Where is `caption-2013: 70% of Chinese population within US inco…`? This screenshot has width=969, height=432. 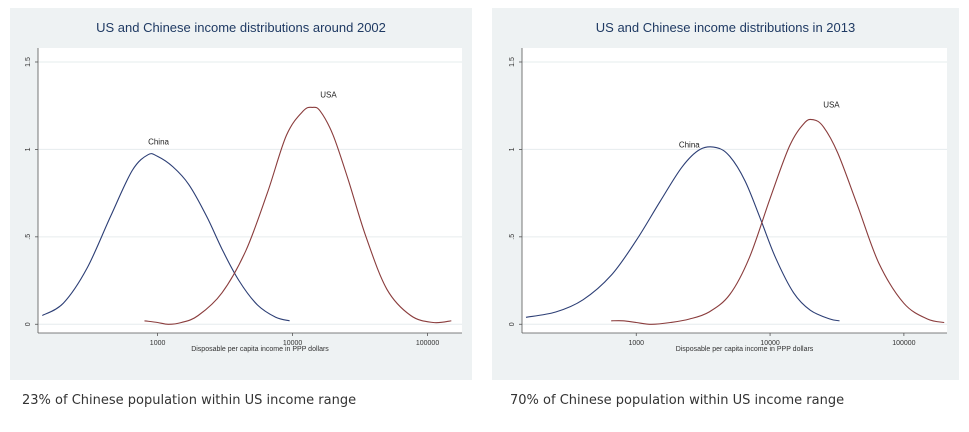 caption-2013: 70% of Chinese population within US inco… is located at coordinates (677, 400).